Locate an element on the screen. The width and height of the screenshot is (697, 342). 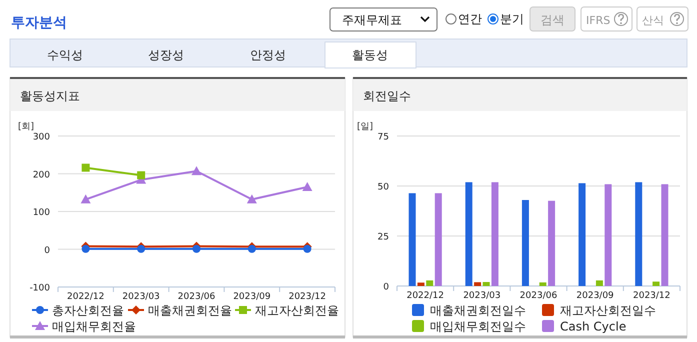
legend-label: Cash Cycle is located at coordinates (593, 327).